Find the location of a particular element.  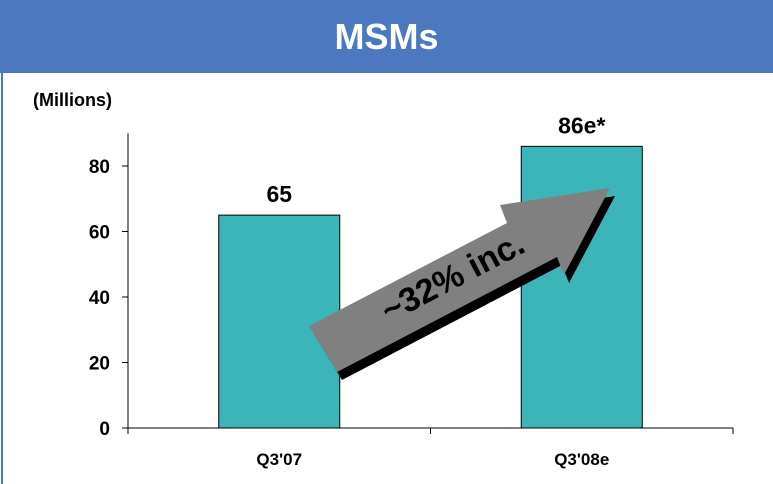

bar-value-label: 86e* is located at coordinates (581, 125).